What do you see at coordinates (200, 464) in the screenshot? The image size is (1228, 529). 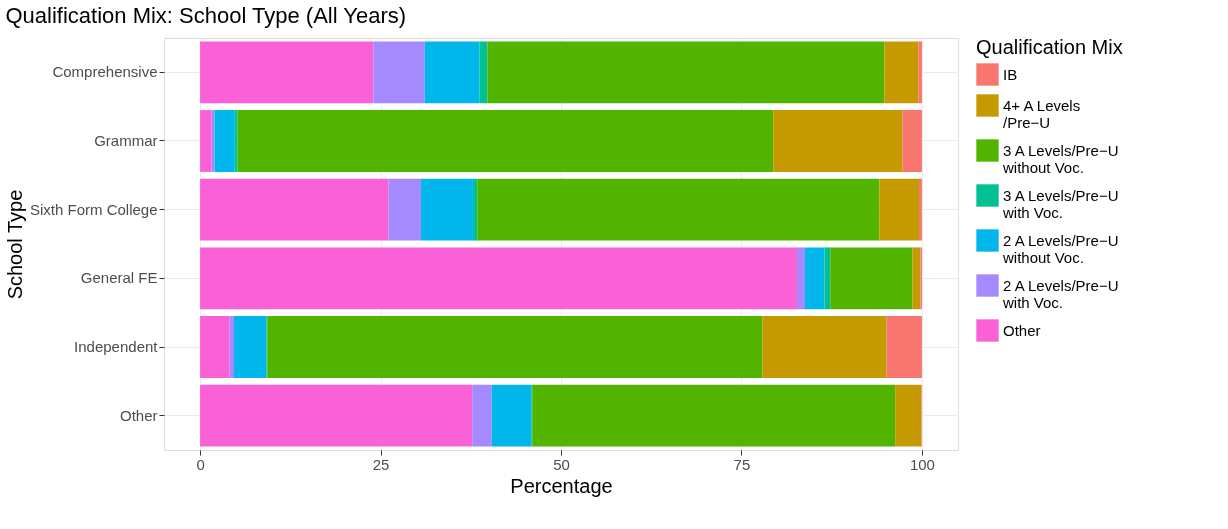 I see `x-tick-label: 0` at bounding box center [200, 464].